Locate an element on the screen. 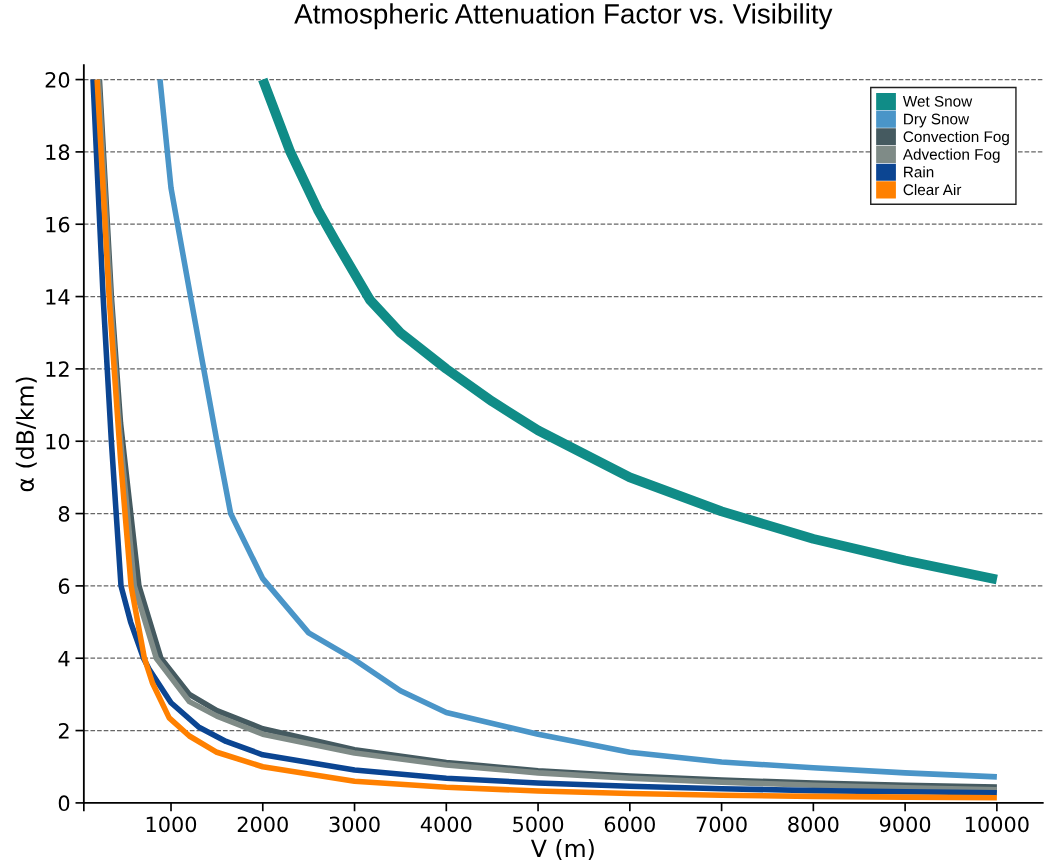  x-tick-label: 3000 is located at coordinates (354, 824).